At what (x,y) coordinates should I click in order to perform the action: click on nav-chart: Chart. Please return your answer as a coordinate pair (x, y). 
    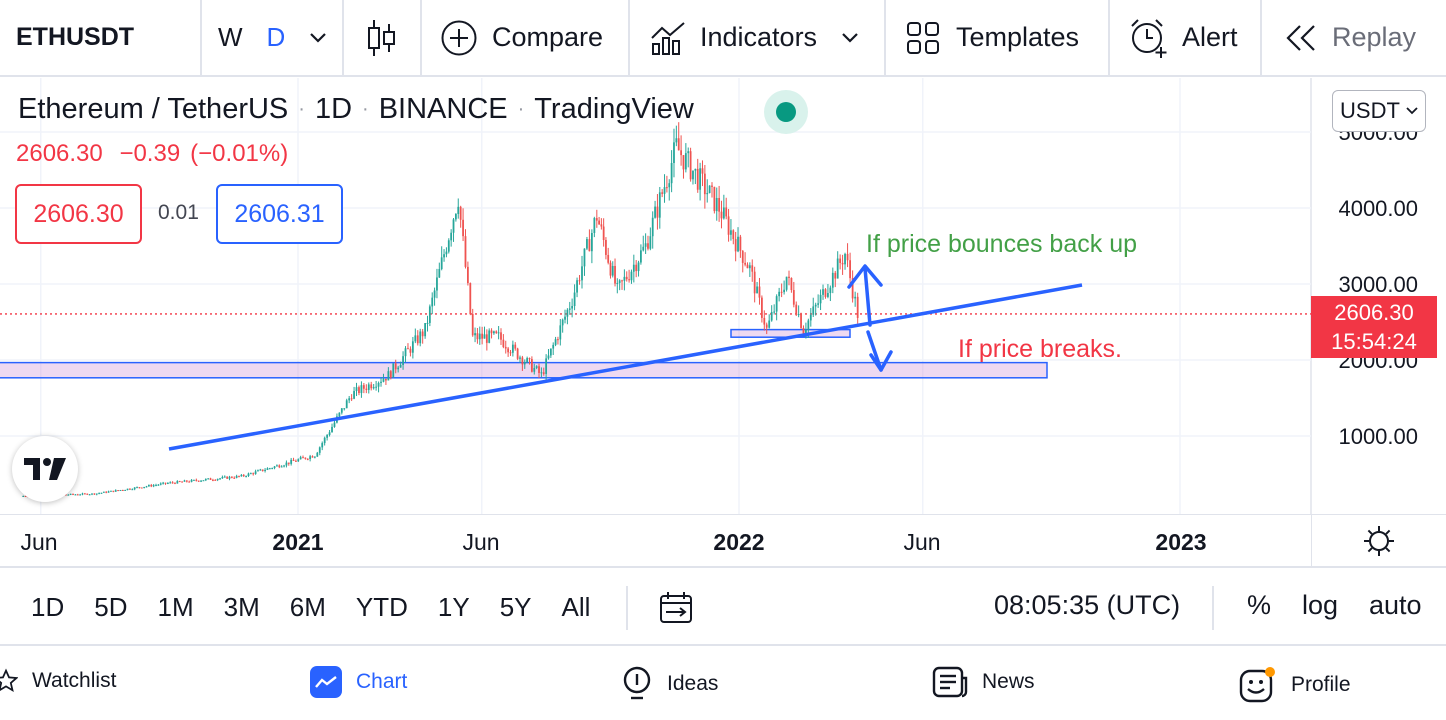
    Looking at the image, I should click on (358, 682).